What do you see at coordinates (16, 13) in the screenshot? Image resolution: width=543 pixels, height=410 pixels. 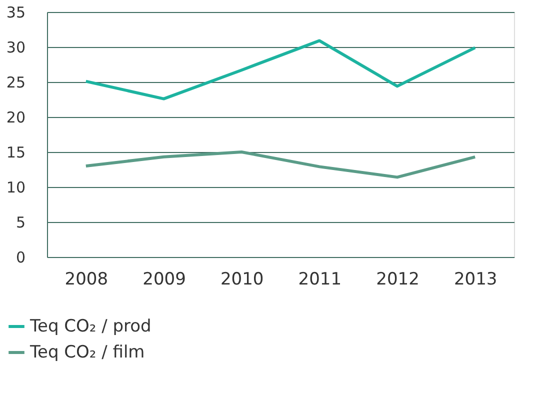 I see `y-tick-label: 35` at bounding box center [16, 13].